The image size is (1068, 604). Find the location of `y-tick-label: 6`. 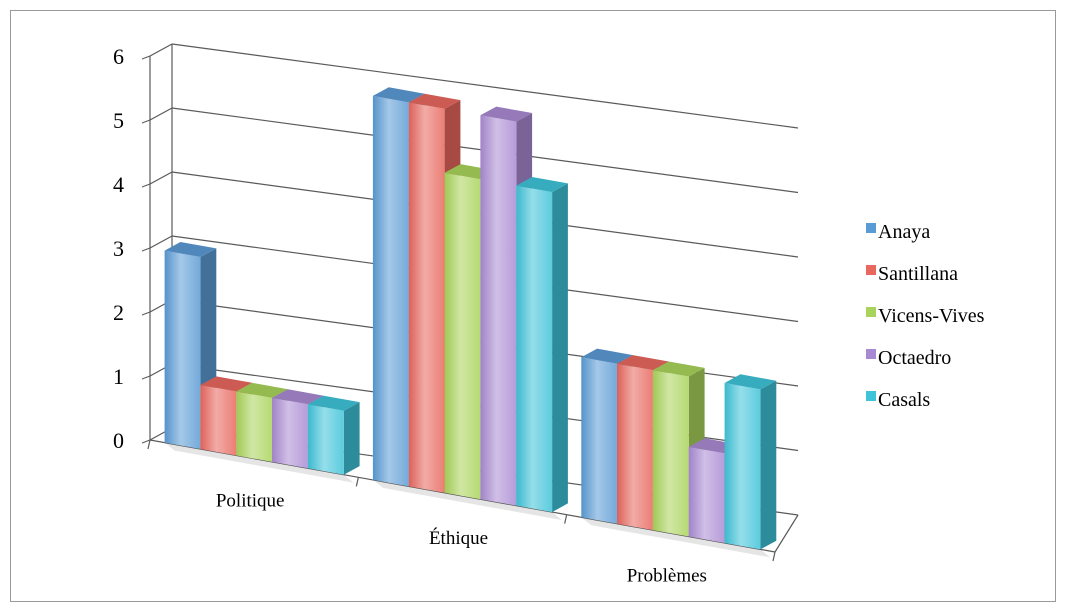

y-tick-label: 6 is located at coordinates (118, 56).